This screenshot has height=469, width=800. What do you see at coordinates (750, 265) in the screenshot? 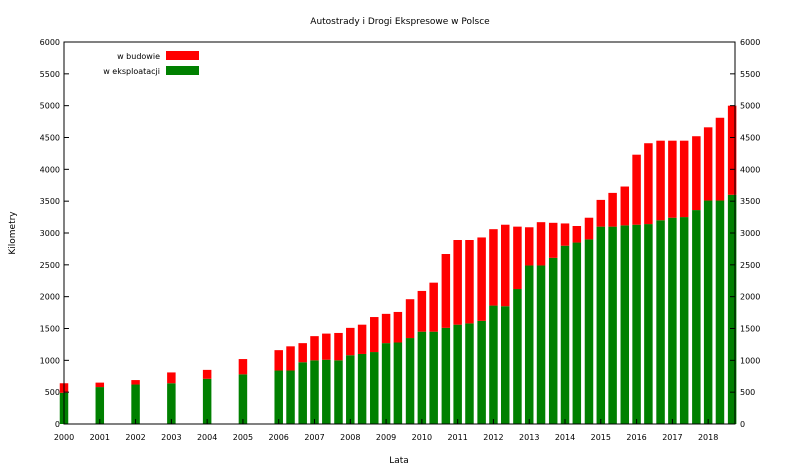
I see `y-tick-label-right: 2500` at bounding box center [750, 265].